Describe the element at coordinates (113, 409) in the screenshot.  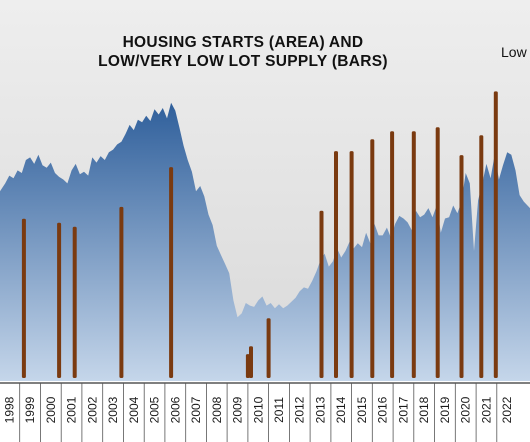
I see `x-tick-label: 2003` at that location.